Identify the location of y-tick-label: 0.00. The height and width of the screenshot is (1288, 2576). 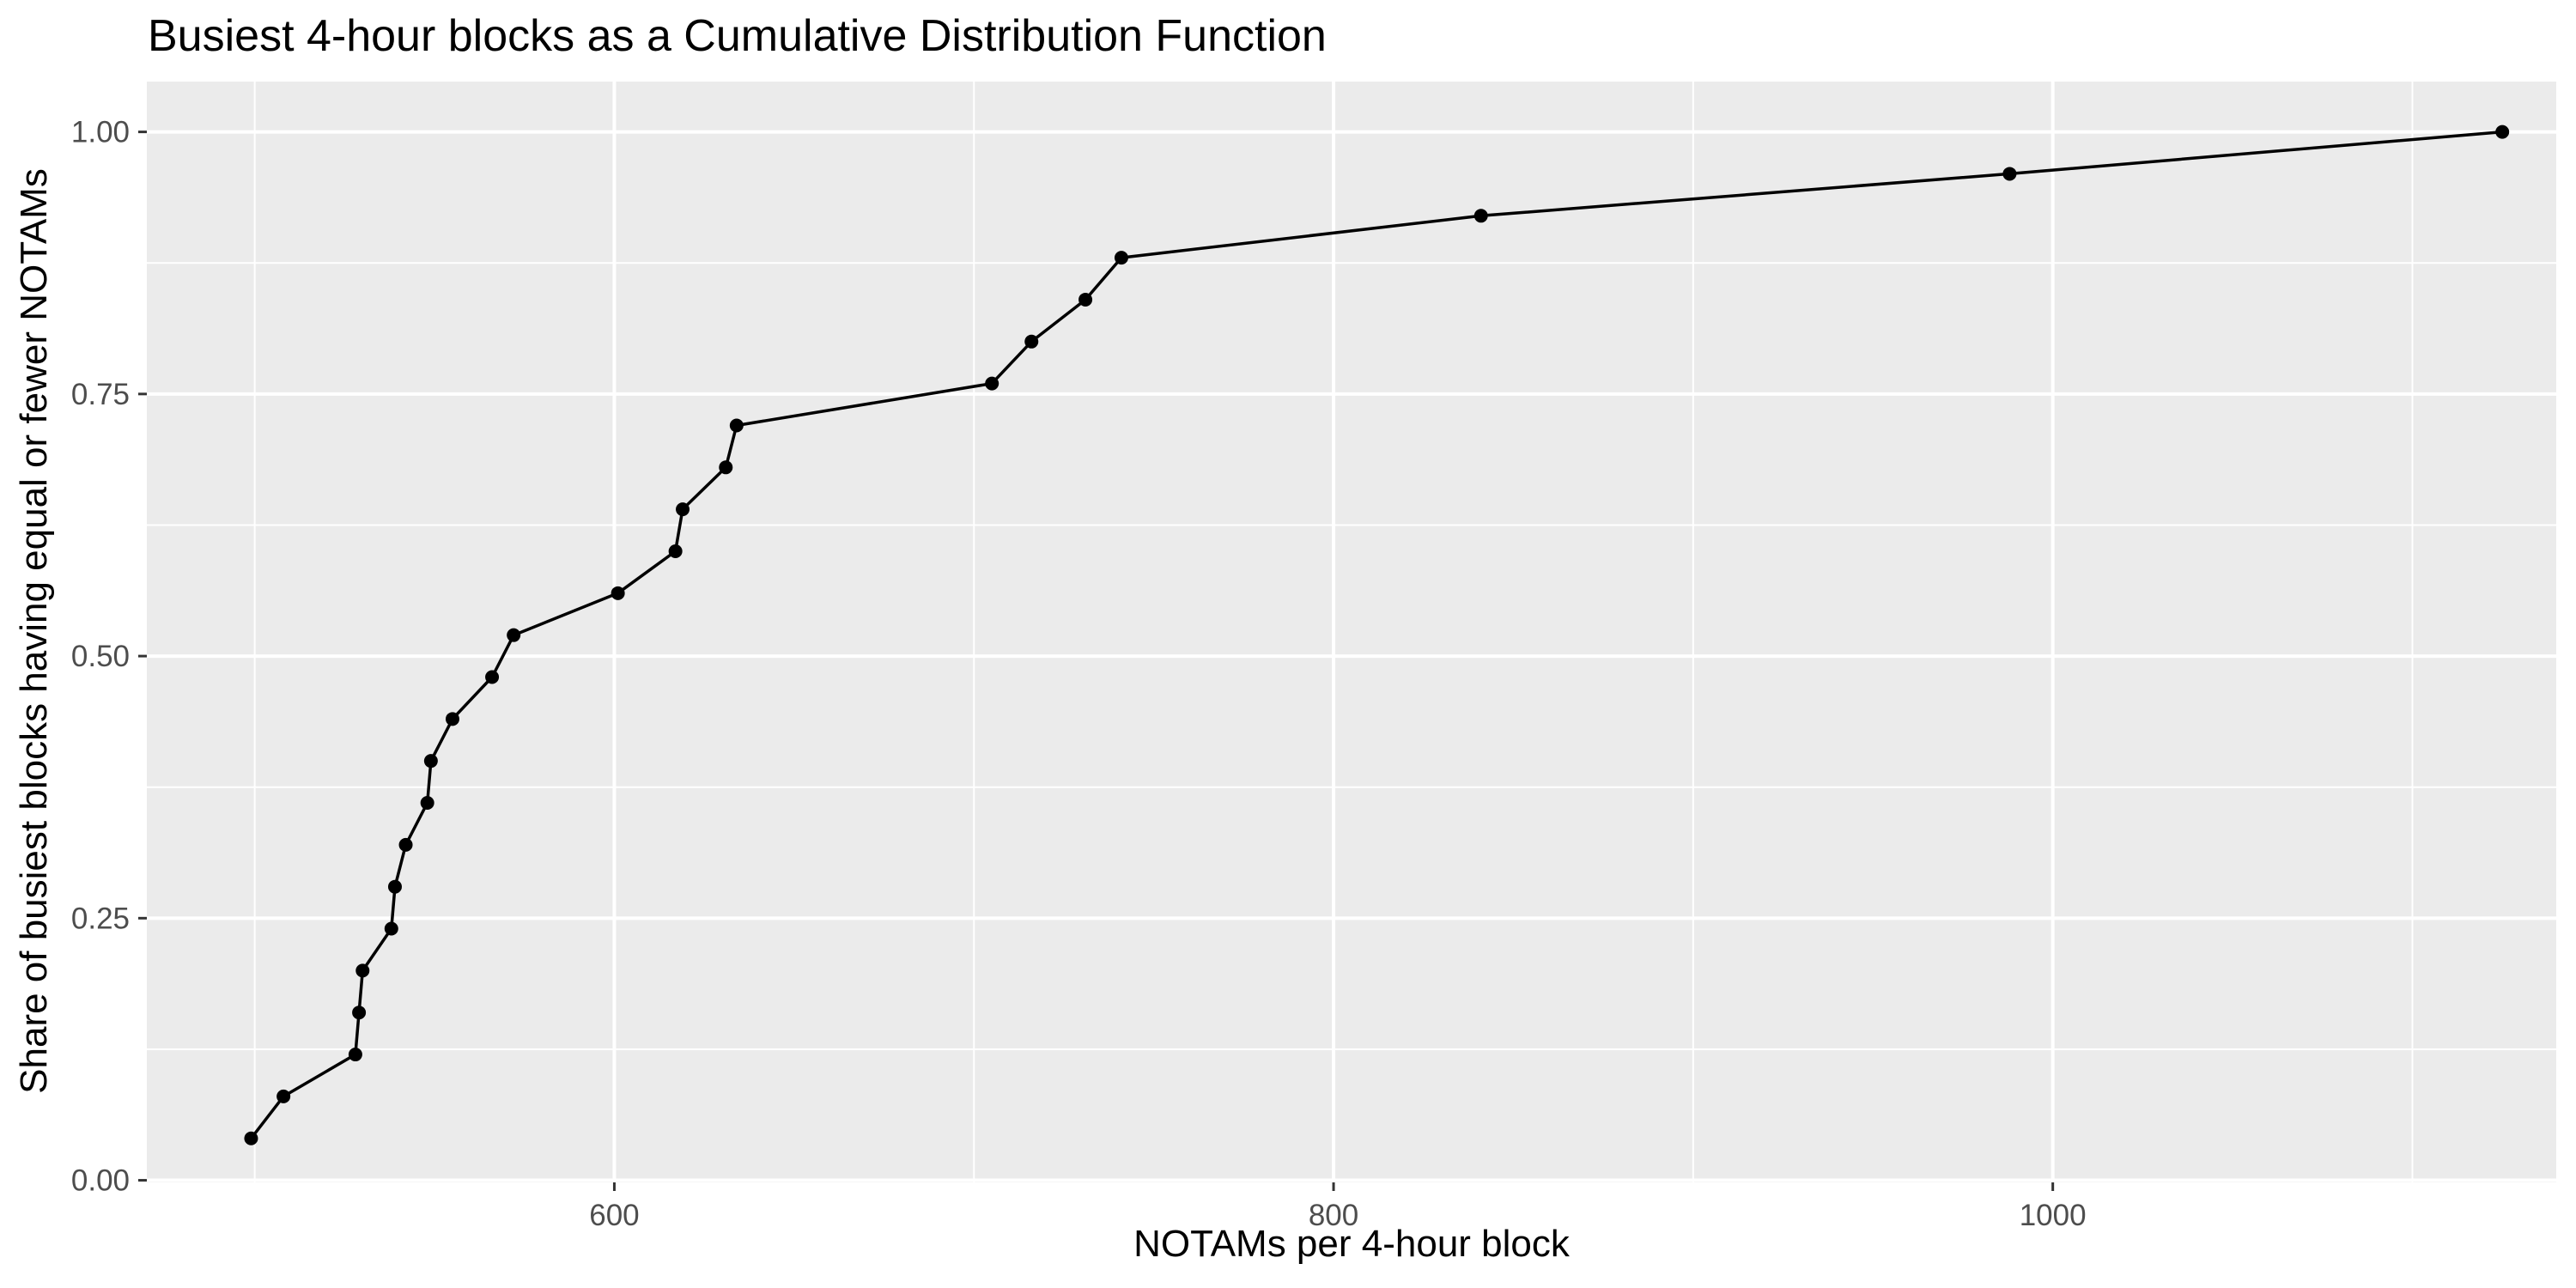
(101, 1181).